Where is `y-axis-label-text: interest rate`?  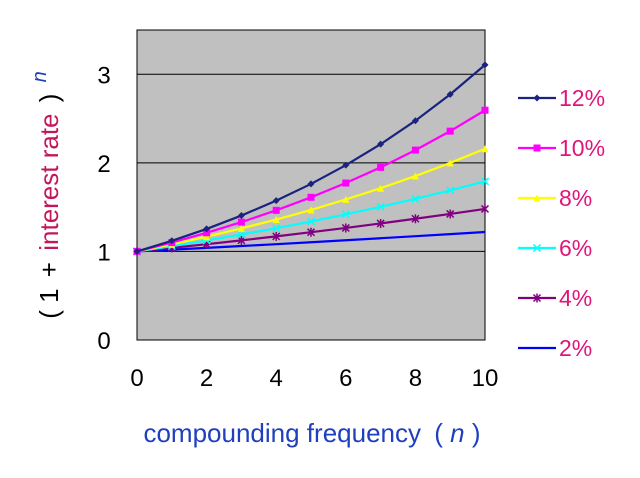
y-axis-label-text: interest rate is located at coordinates (49, 181).